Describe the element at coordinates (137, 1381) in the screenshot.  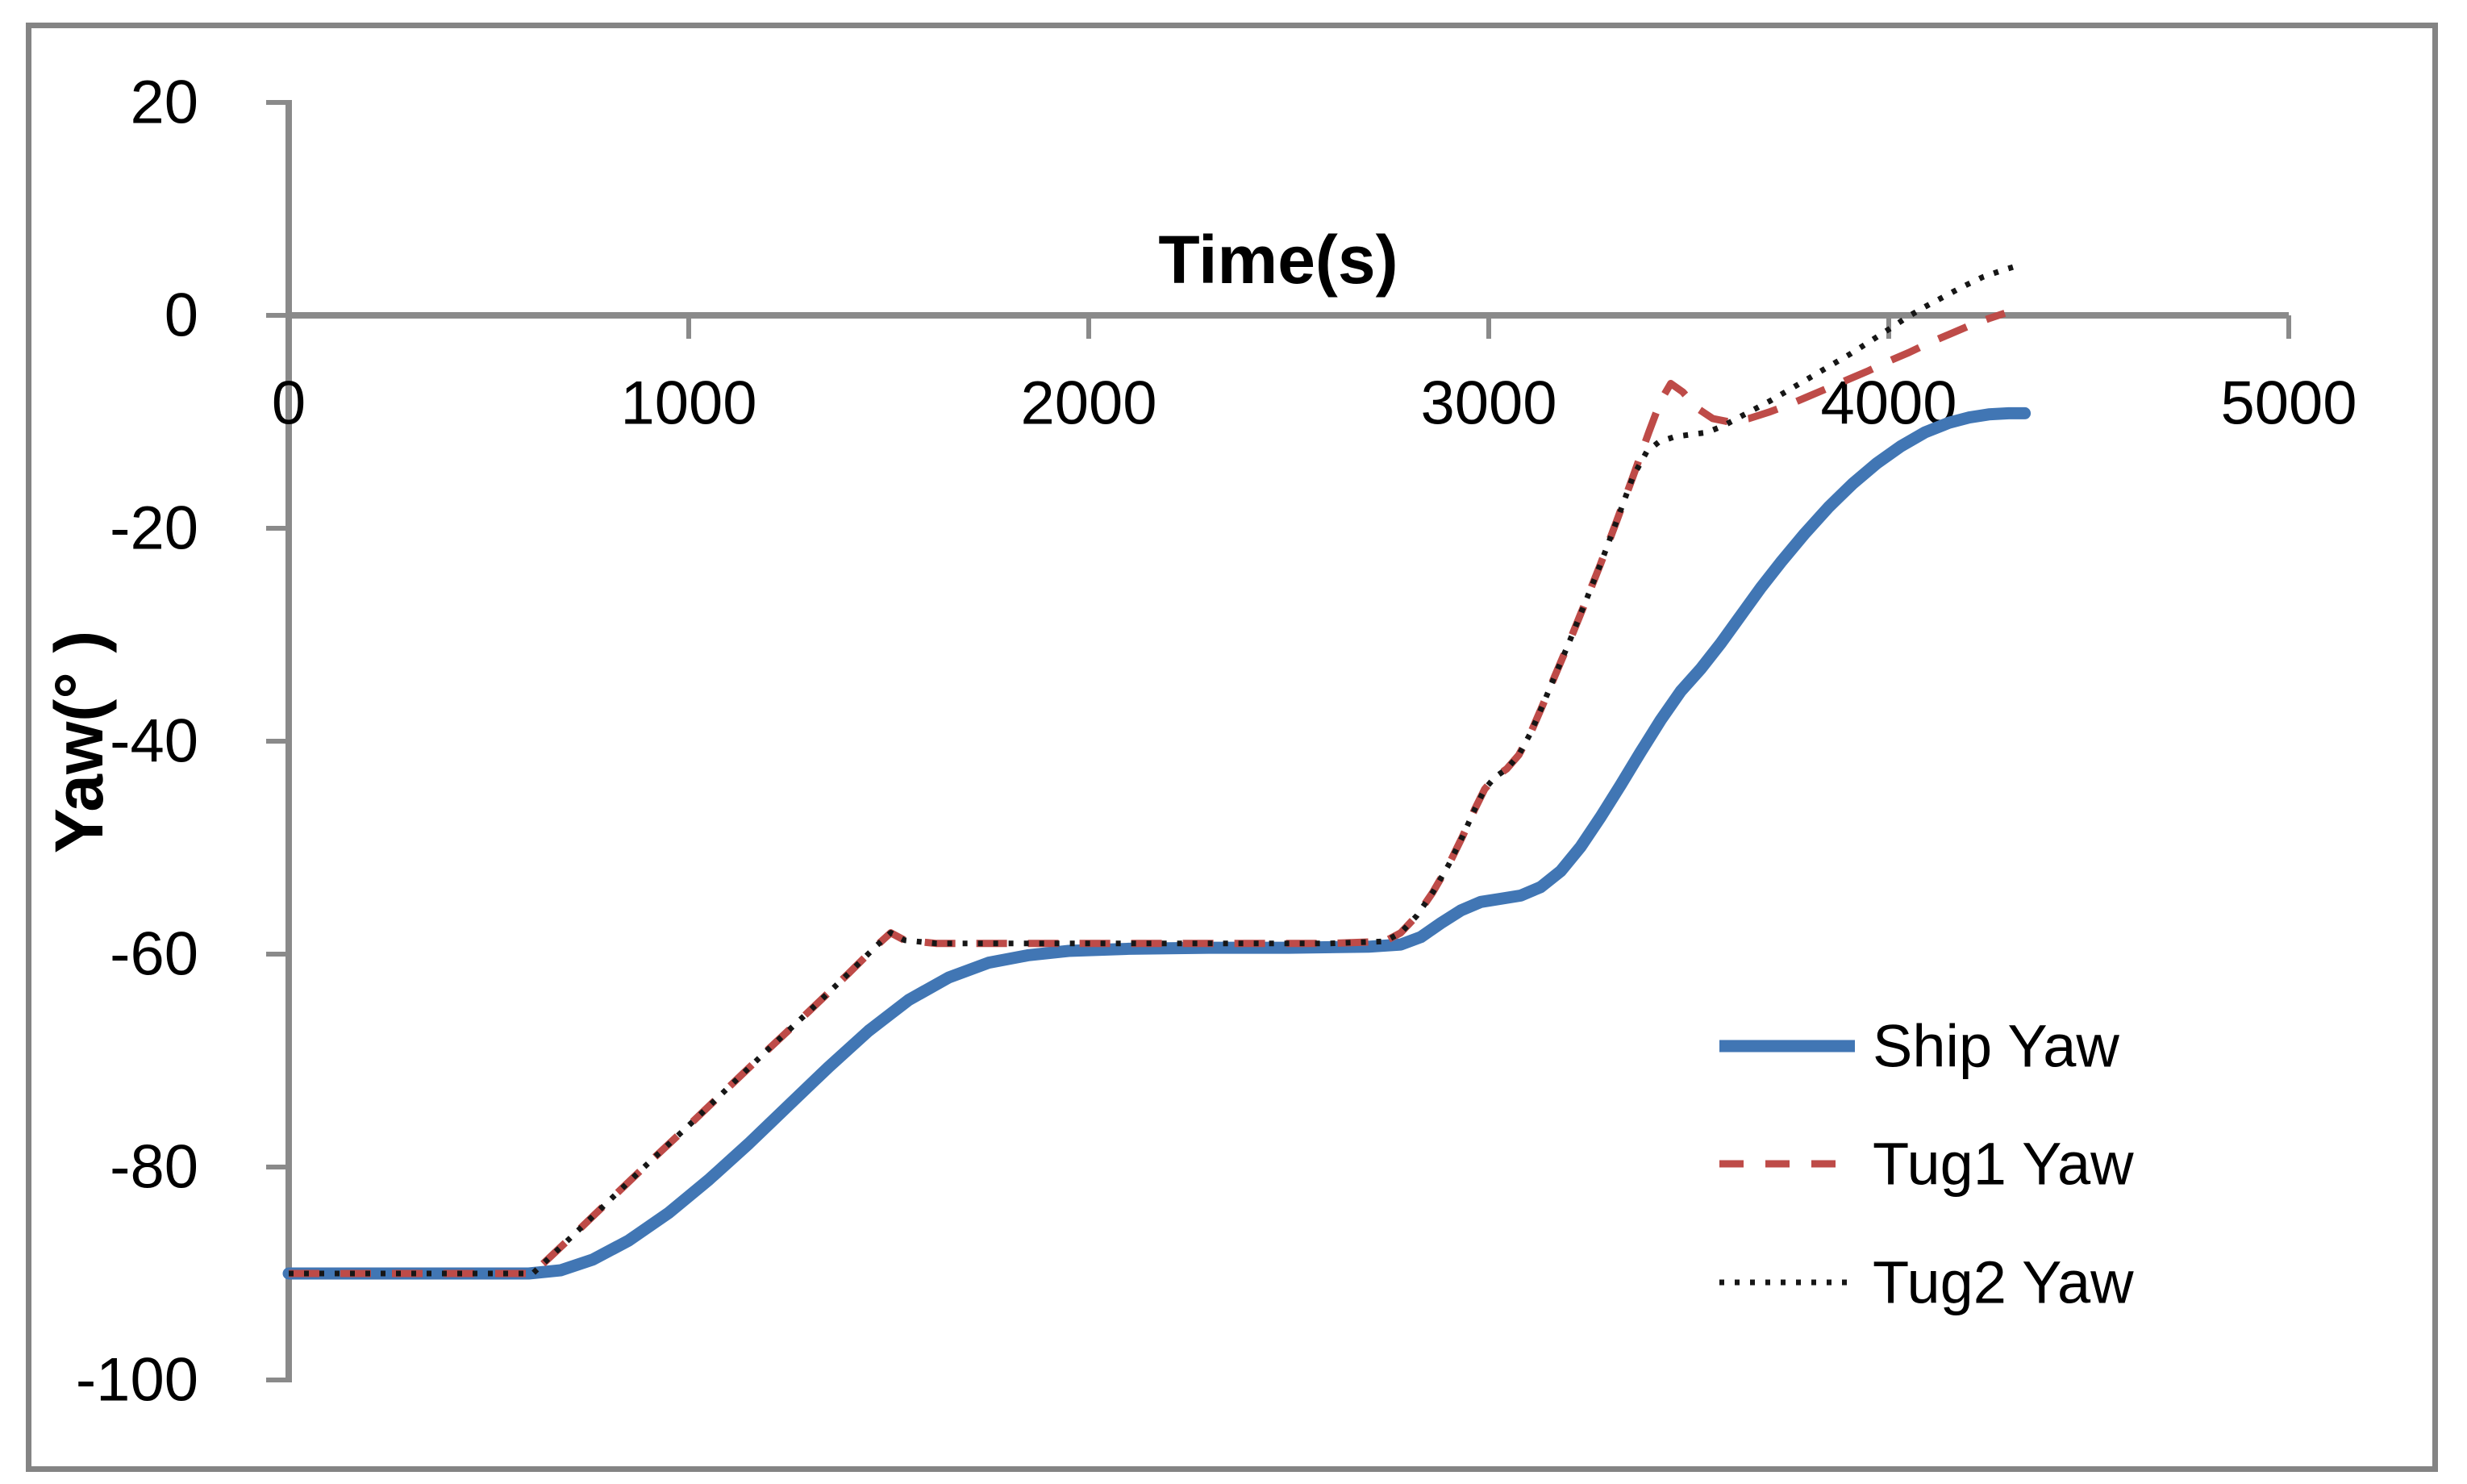
I see `y-tick-label--100: -100` at that location.